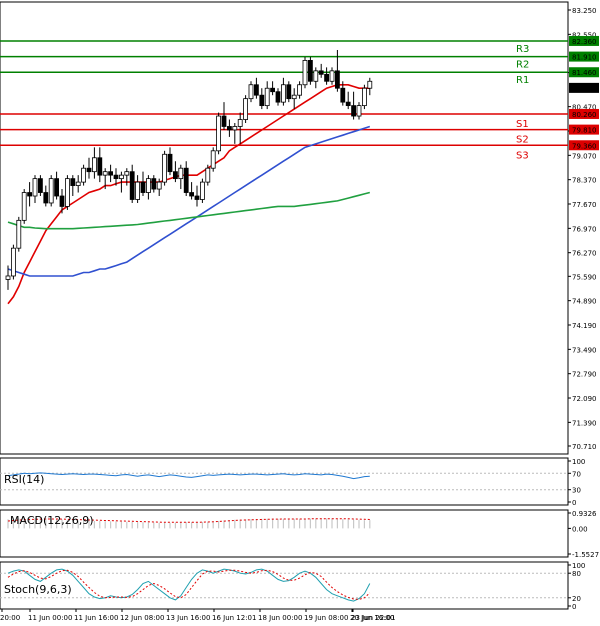 This screenshot has width=600, height=626. I want to click on macd-panel: 0.9326 0.00 -1.5527, so click(299, 534).